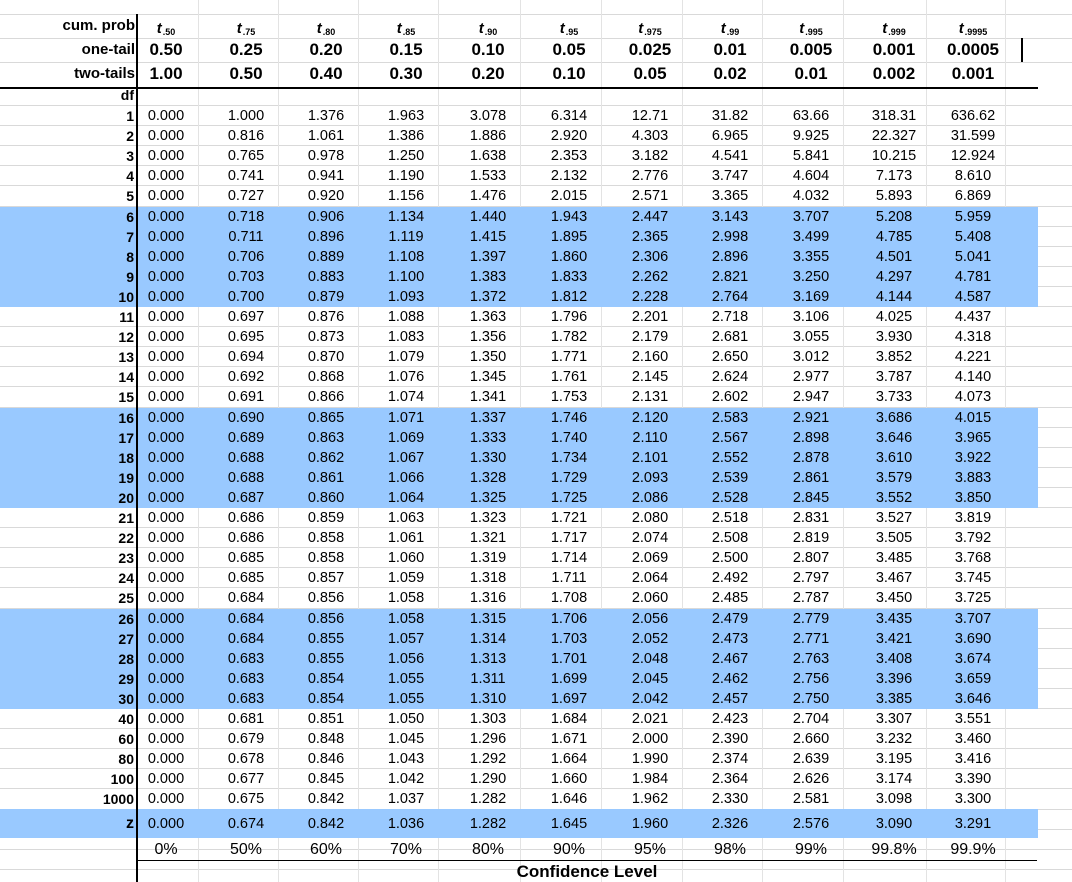  What do you see at coordinates (246, 698) in the screenshot?
I see `table-cell: 0.683` at bounding box center [246, 698].